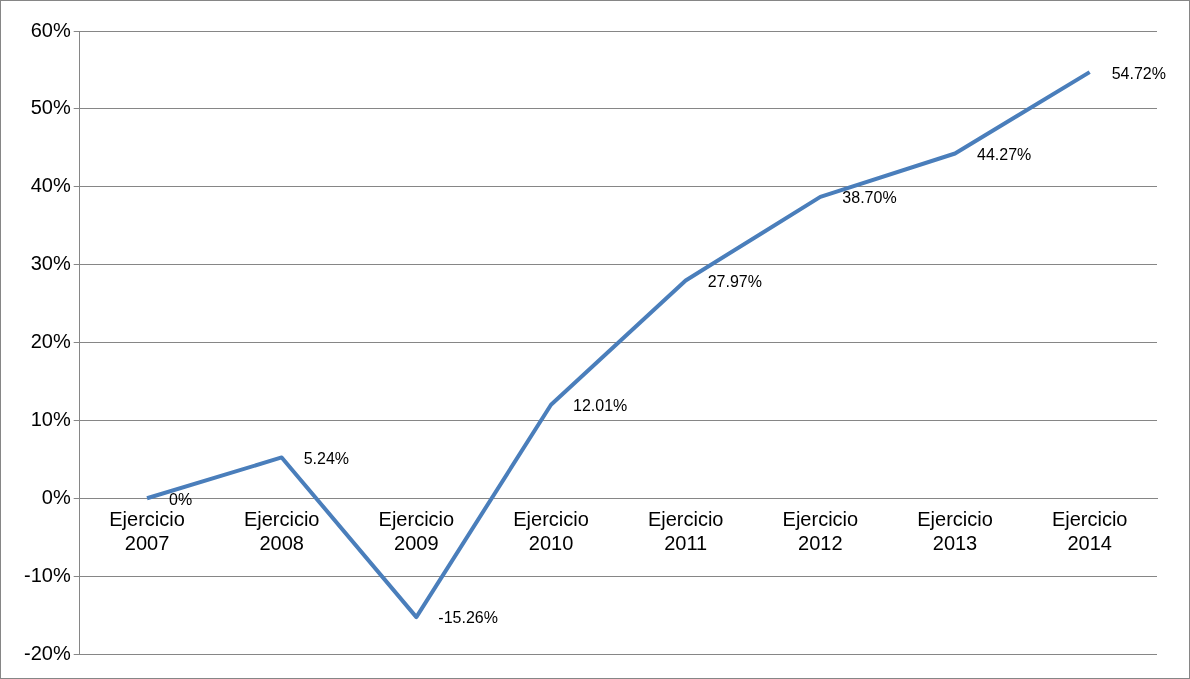 This screenshot has height=679, width=1190. What do you see at coordinates (50, 418) in the screenshot?
I see `y-tick-label: 10%` at bounding box center [50, 418].